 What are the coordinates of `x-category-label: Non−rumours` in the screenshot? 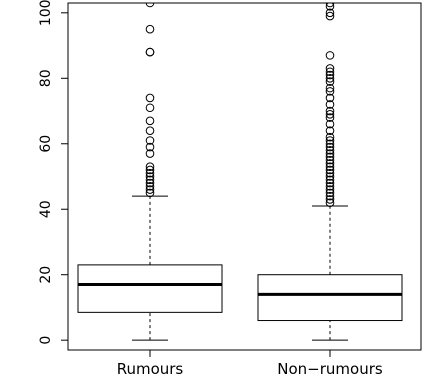 It's located at (330, 369).